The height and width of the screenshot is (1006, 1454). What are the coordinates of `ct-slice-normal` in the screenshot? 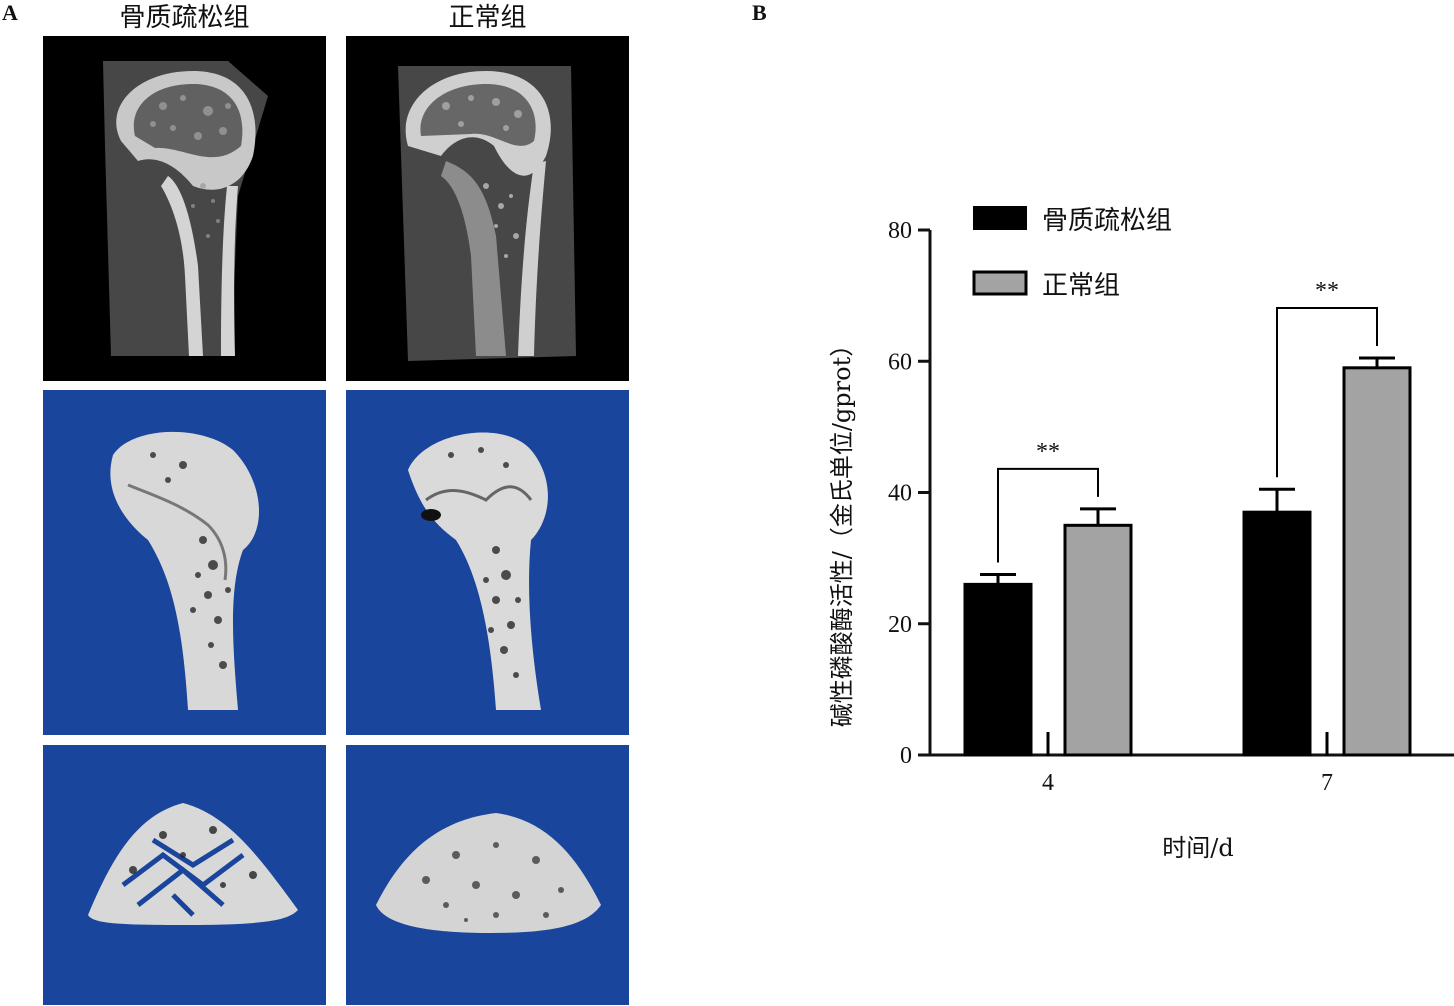 It's located at (487, 208).